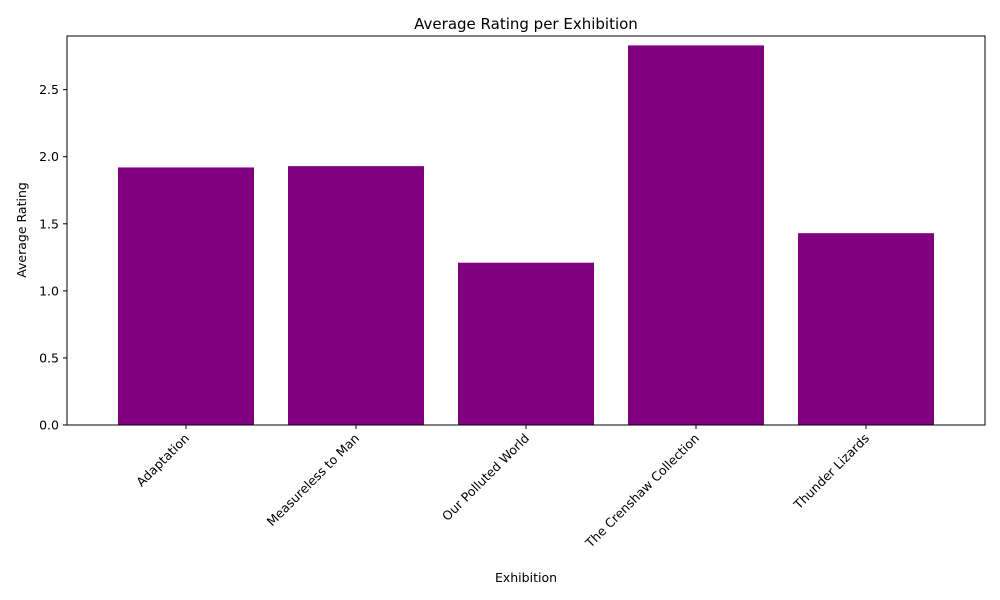 The height and width of the screenshot is (600, 1000). I want to click on chart-title: Average Rating per Exhibition, so click(526, 24).